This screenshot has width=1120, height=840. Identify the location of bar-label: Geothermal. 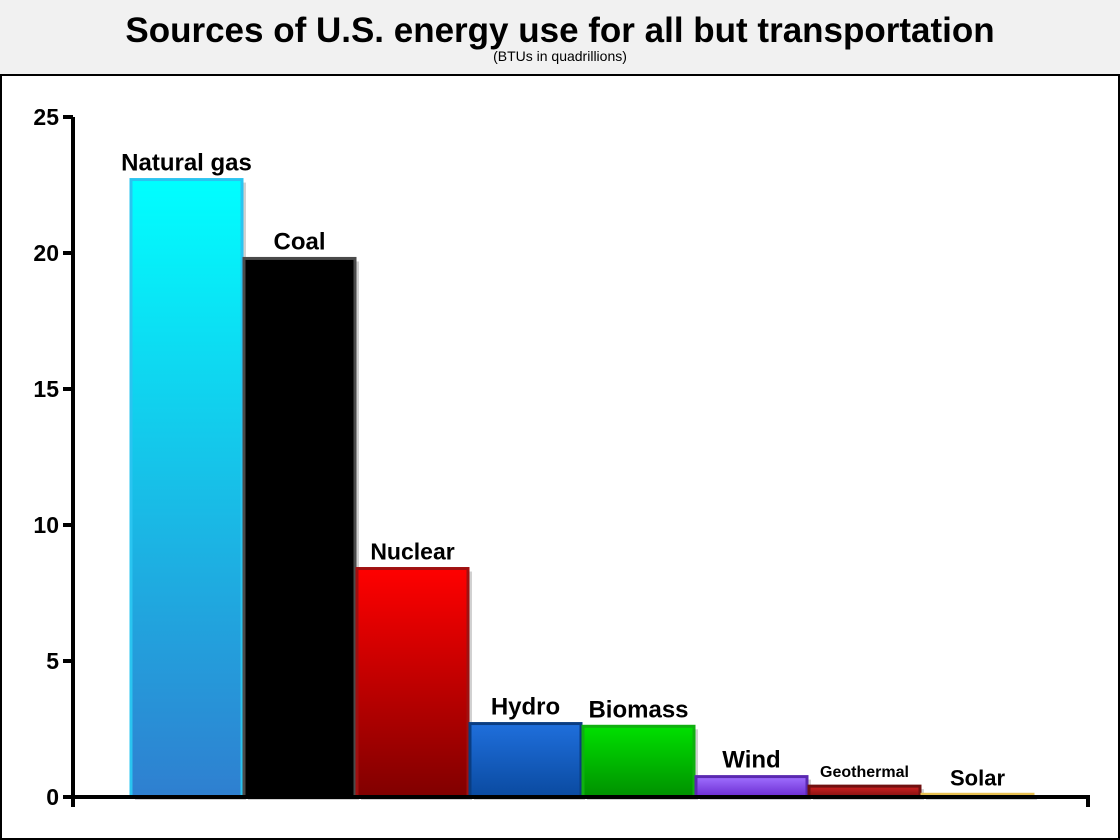
(864, 772).